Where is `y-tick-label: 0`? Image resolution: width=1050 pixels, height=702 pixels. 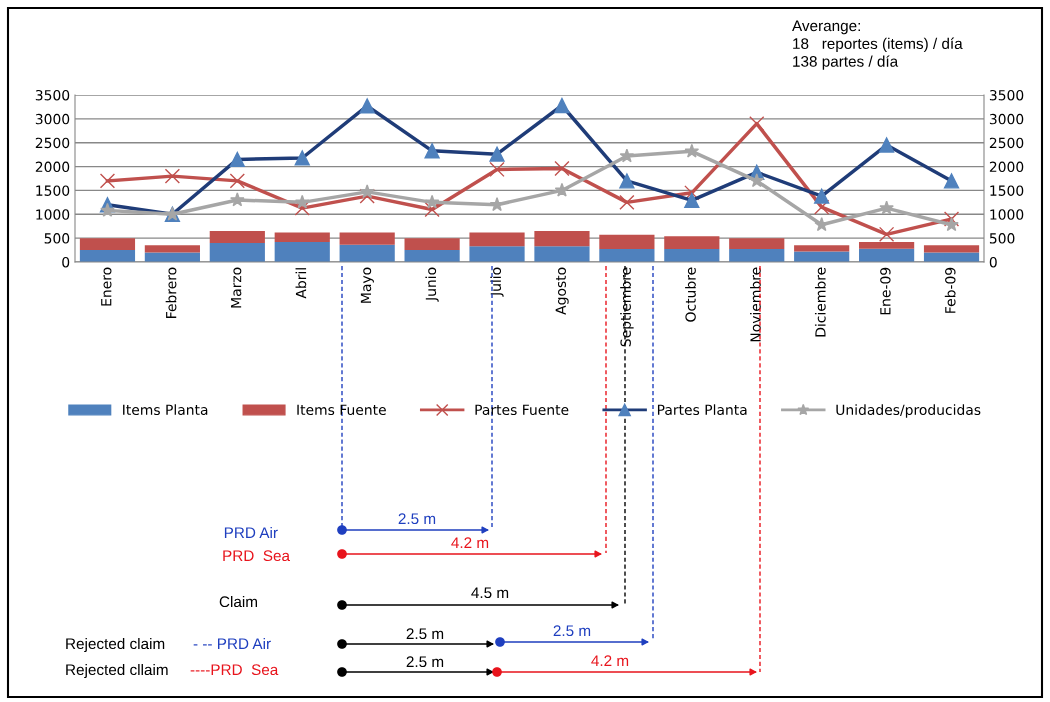 y-tick-label: 0 is located at coordinates (66, 262).